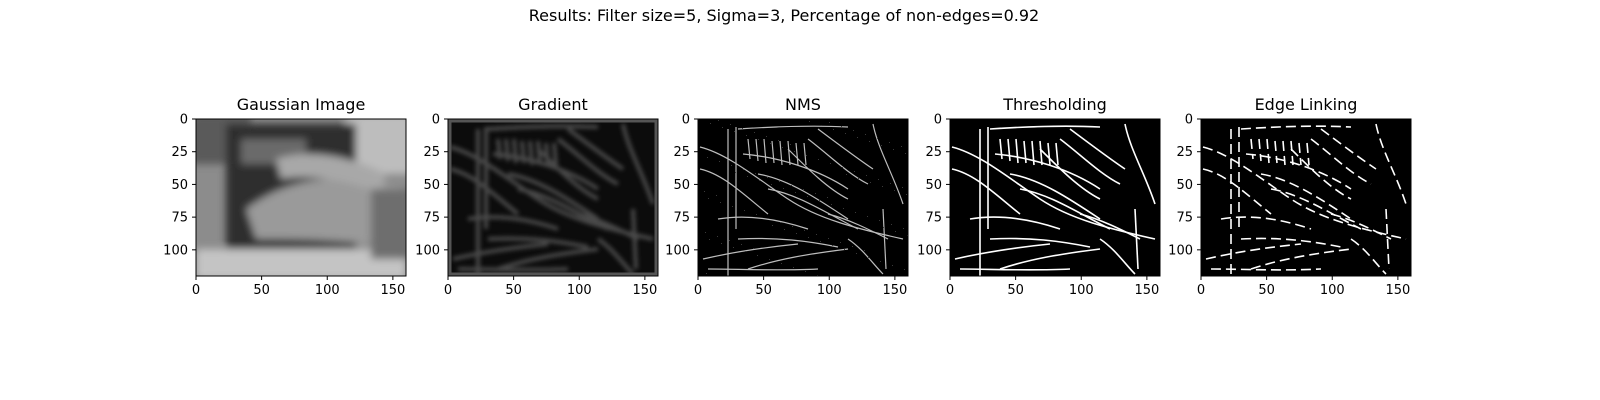 The height and width of the screenshot is (400, 1600). What do you see at coordinates (803, 104) in the screenshot?
I see `panel-title: NMS` at bounding box center [803, 104].